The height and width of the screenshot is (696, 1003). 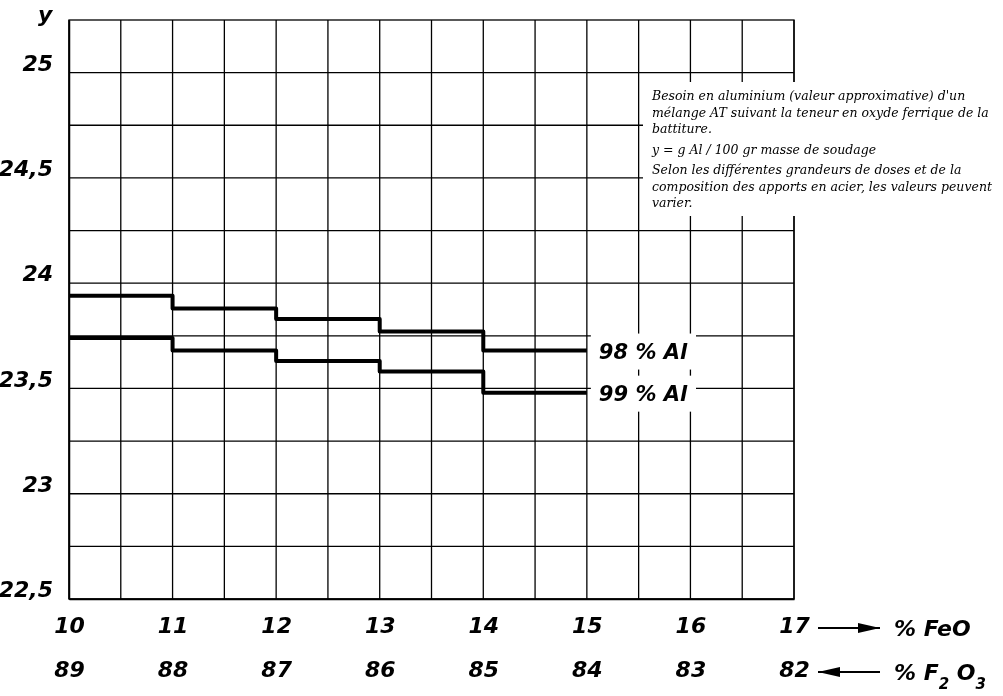 I want to click on y-axis-title: y, so click(x=46, y=14).